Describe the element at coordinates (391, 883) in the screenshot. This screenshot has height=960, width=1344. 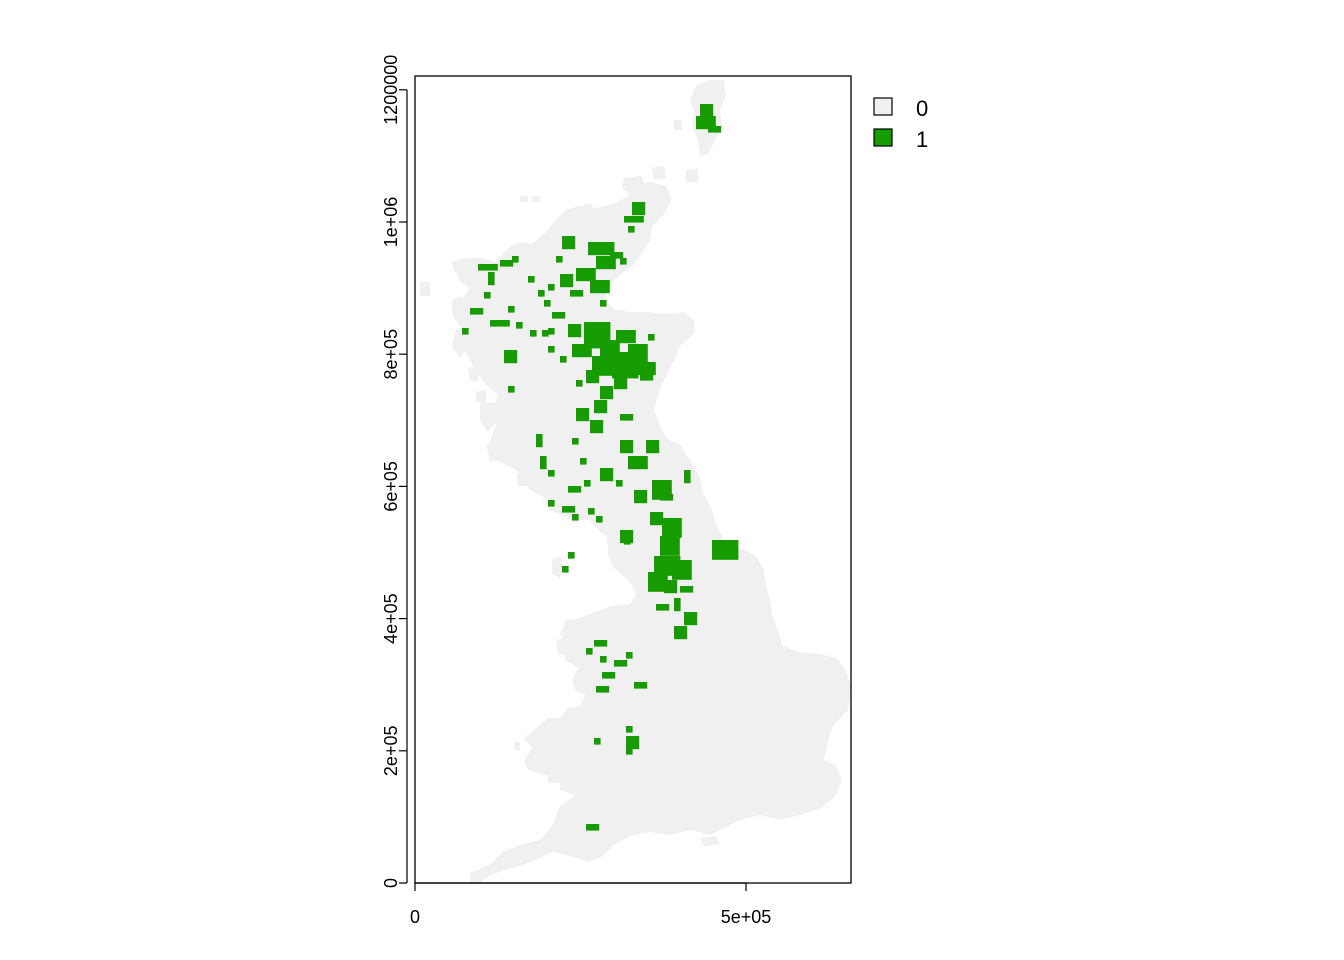
I see `y-tick-label: 0` at that location.